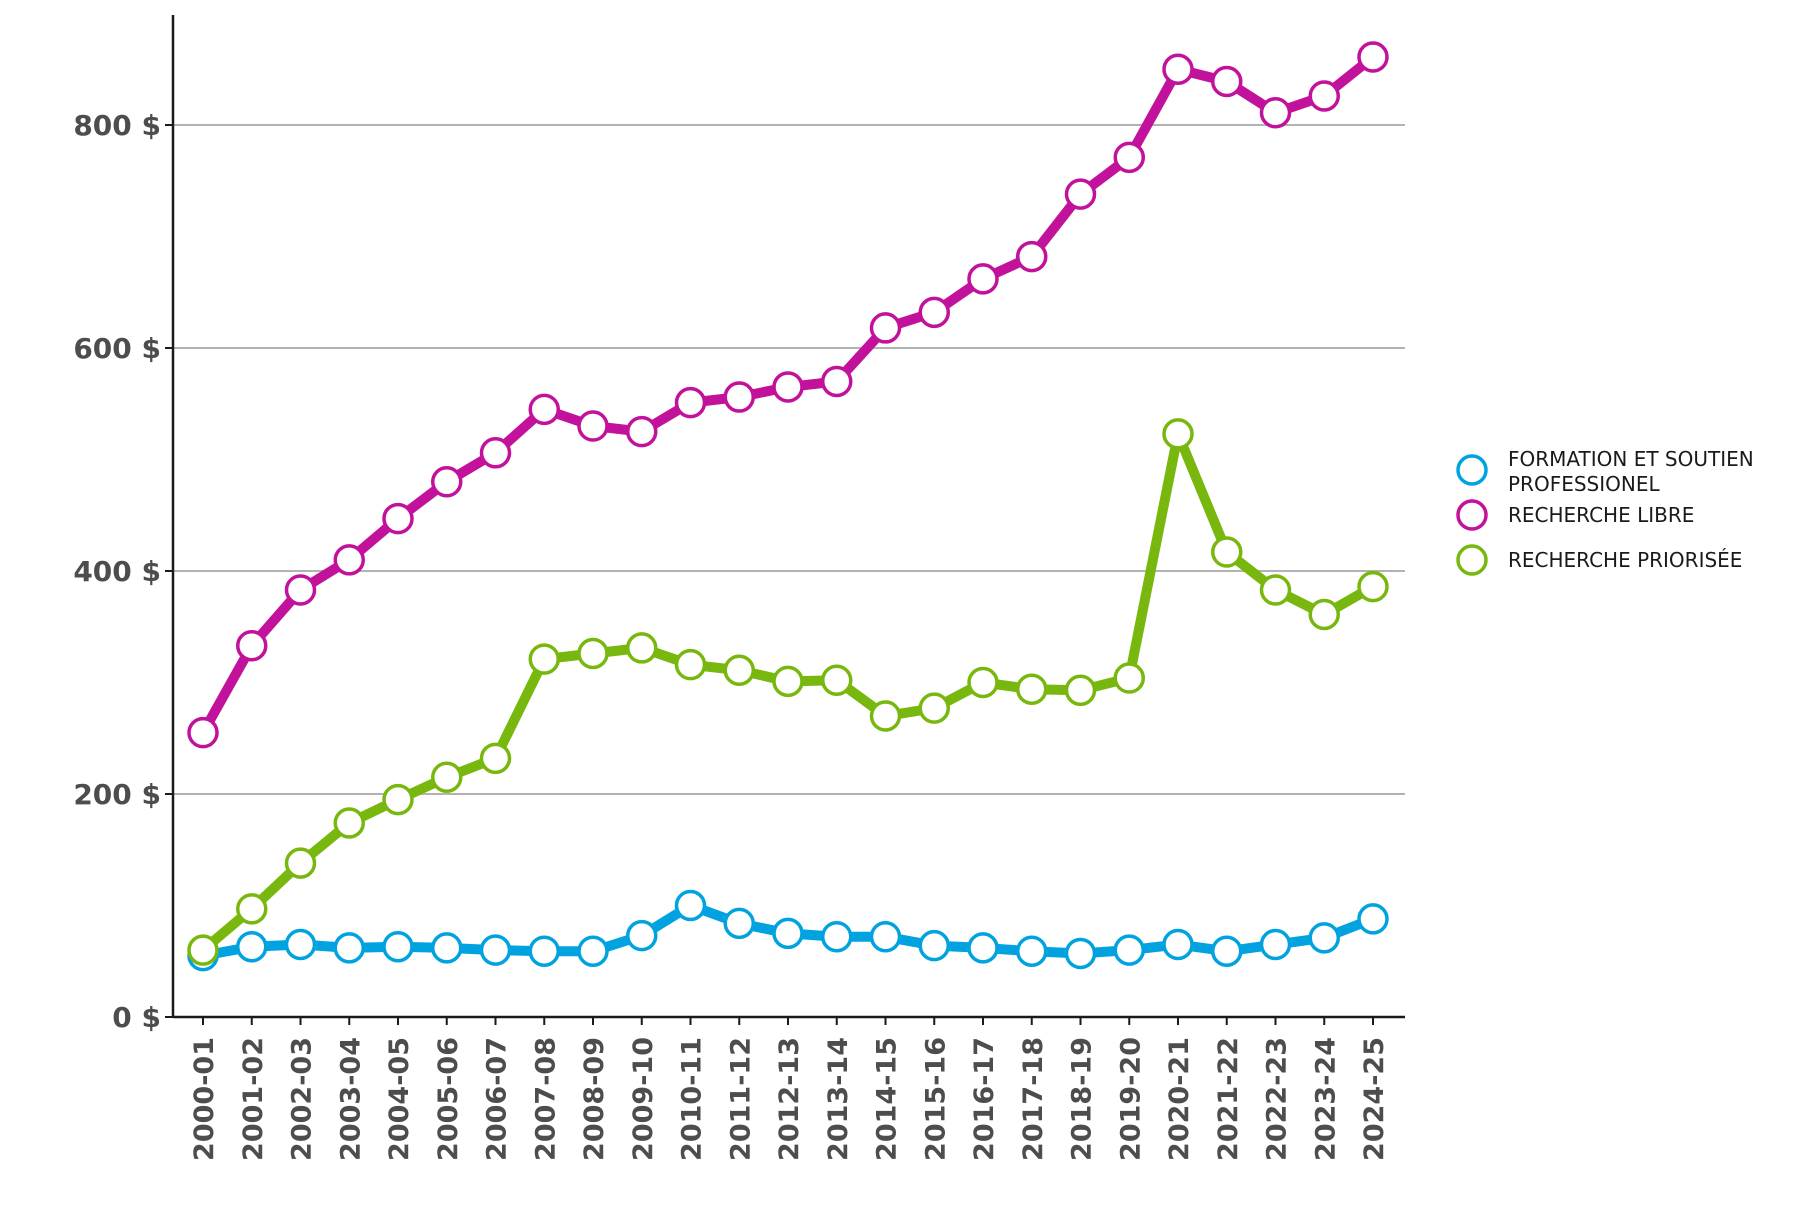 This screenshot has width=1800, height=1224. Describe the element at coordinates (204, 1099) in the screenshot. I see `x-tick-label: 2000-01` at that location.